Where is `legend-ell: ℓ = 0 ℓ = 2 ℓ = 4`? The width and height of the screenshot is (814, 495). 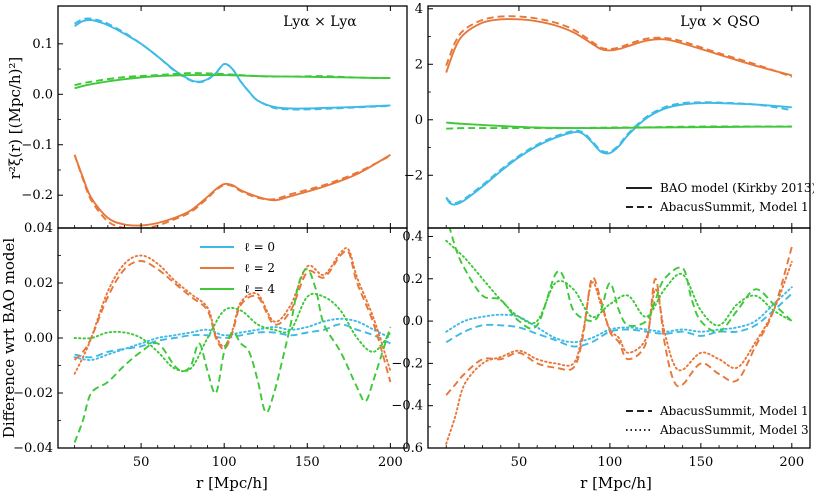
legend-ell: ℓ = 0 ℓ = 2 ℓ = 4 is located at coordinates (237, 268).